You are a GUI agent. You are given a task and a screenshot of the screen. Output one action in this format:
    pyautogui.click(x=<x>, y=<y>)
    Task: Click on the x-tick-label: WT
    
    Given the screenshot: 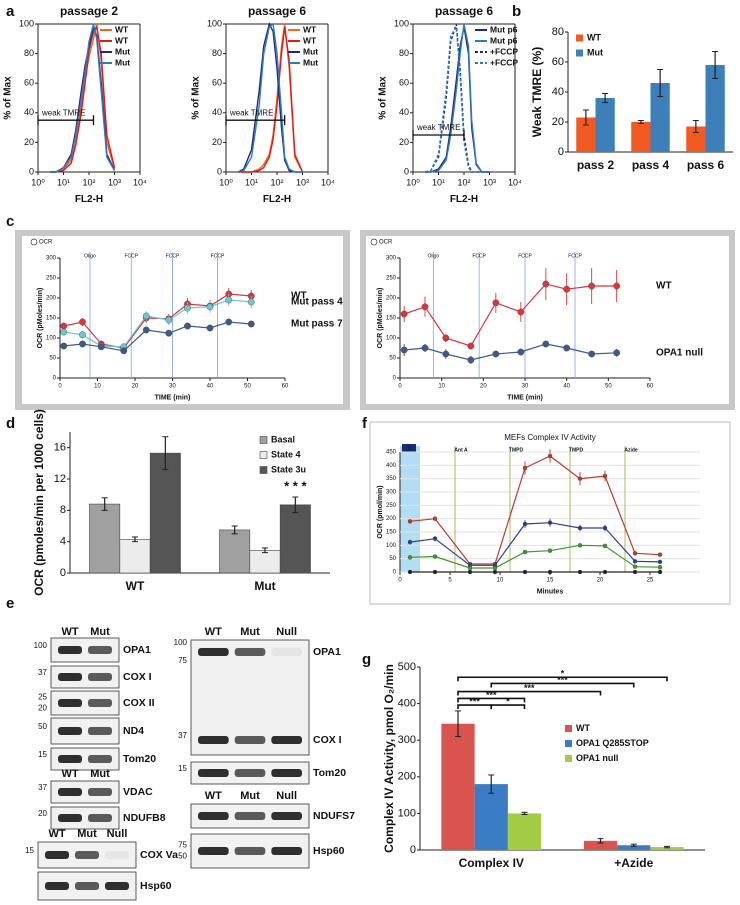 What is the action you would take?
    pyautogui.click(x=135, y=586)
    